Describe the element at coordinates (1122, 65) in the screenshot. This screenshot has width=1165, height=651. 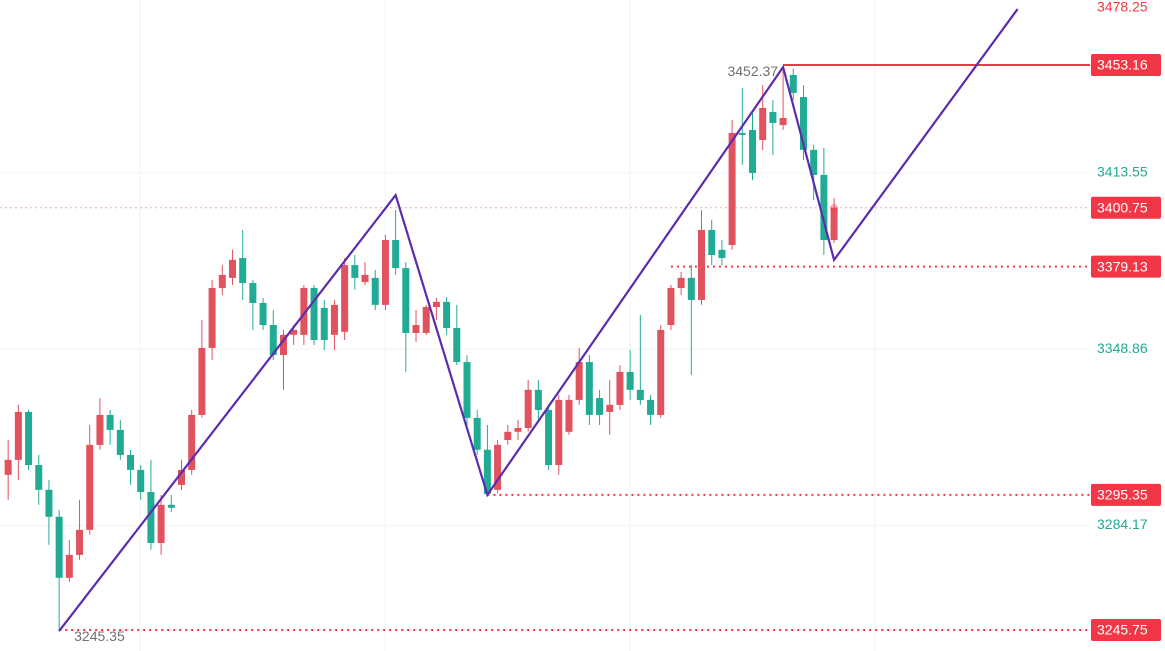
I see `price-label: 3453.16` at that location.